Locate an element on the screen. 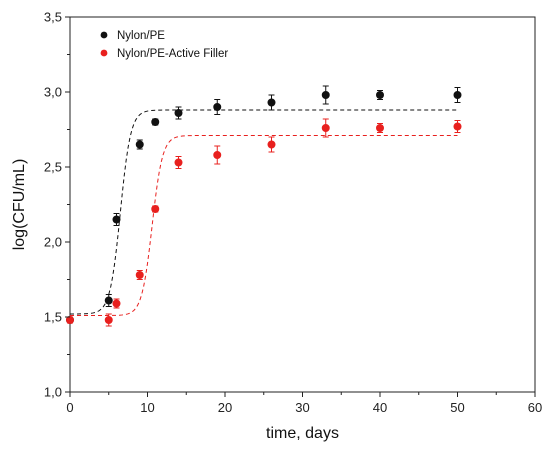  x-tick-label: 0 is located at coordinates (69, 407).